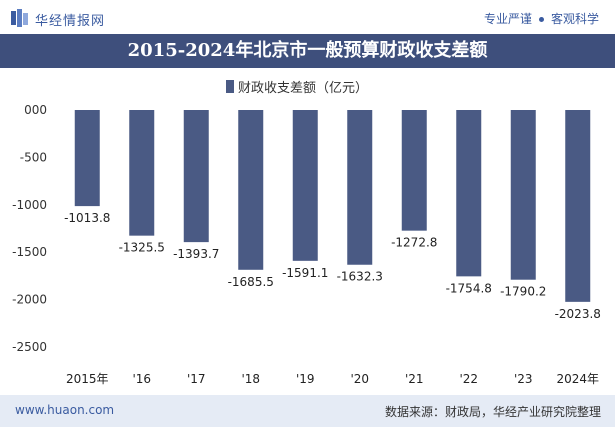 The width and height of the screenshot is (615, 427). What do you see at coordinates (574, 19) in the screenshot?
I see `tagline-item: 客观科学` at bounding box center [574, 19].